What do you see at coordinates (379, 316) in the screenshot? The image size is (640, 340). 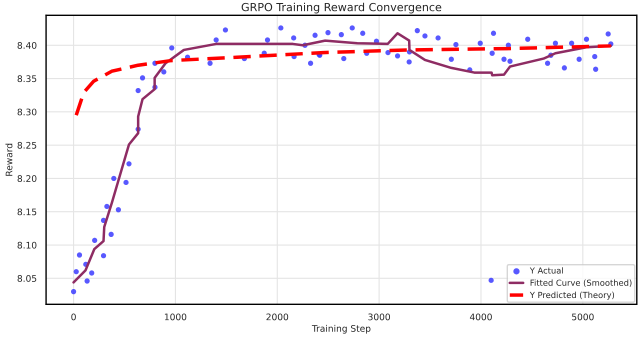 I see `x-tick-label: 3000` at bounding box center [379, 316].